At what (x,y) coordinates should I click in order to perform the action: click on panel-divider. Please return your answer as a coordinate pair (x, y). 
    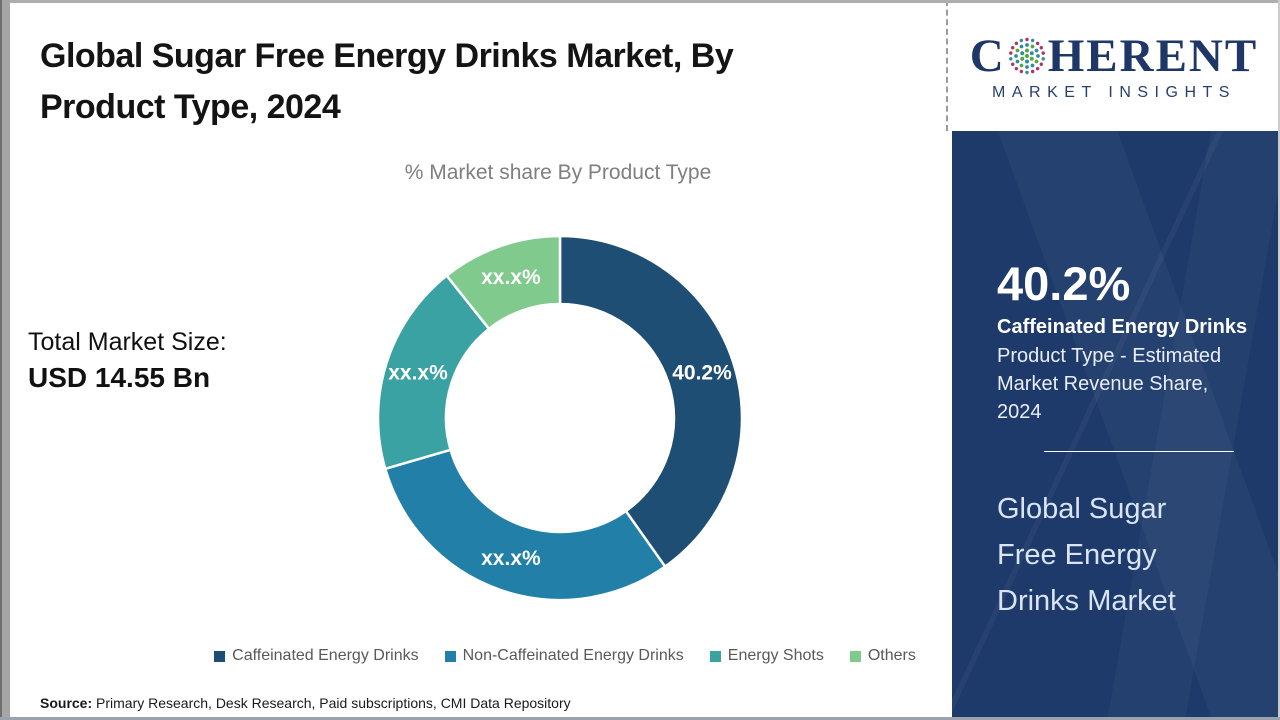
    Looking at the image, I should click on (1138, 451).